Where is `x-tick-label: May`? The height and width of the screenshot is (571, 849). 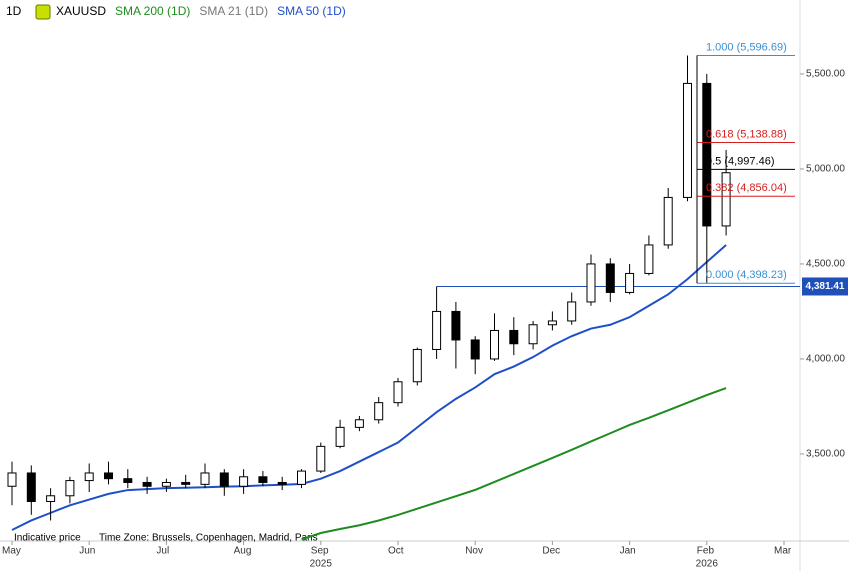 x-tick-label: May is located at coordinates (11, 551).